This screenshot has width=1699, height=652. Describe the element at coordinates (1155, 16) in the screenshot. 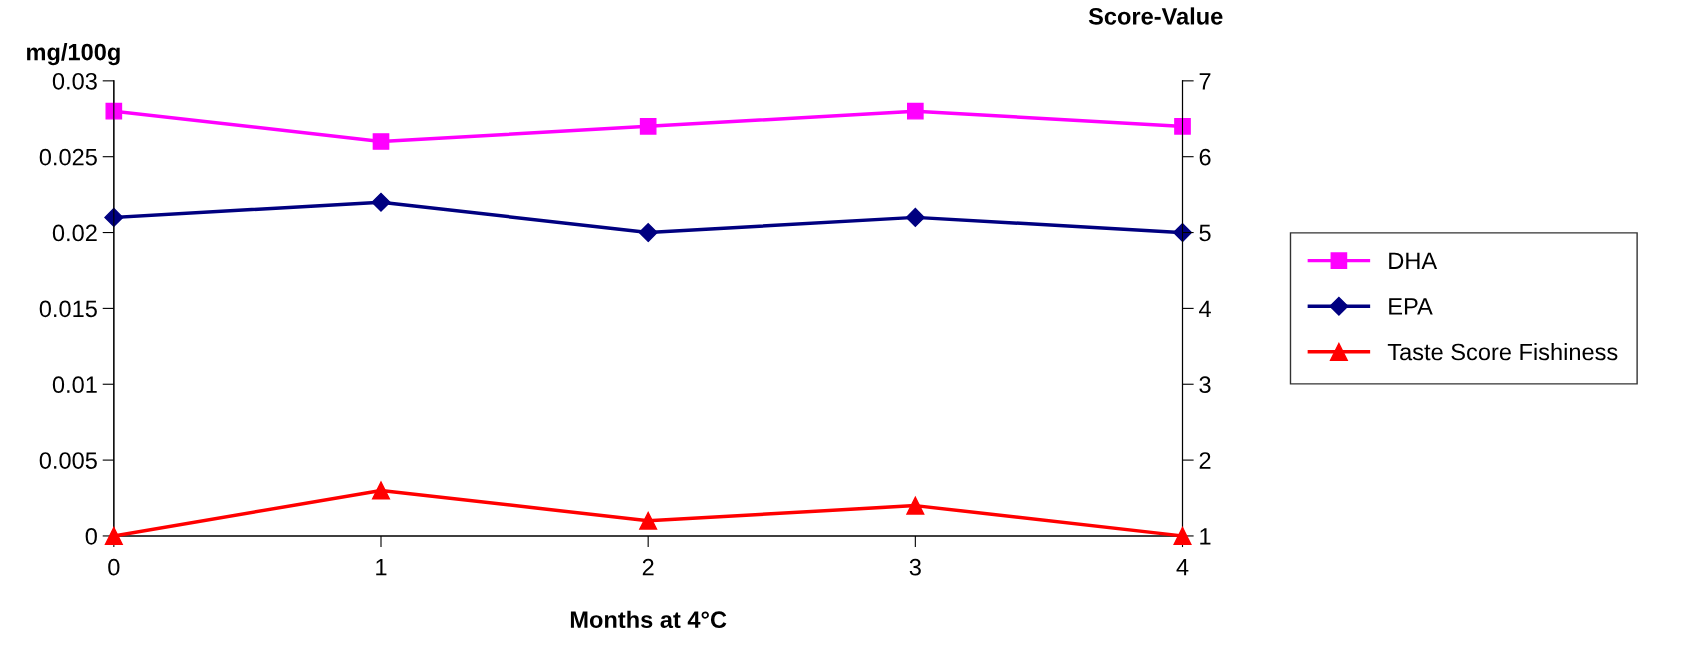

I see `y2-axis-title: Score-Value` at that location.